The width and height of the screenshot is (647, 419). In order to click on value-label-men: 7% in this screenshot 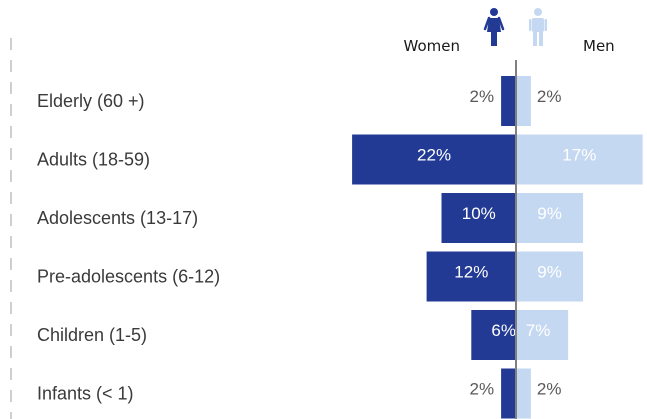, I will do `click(538, 330)`.